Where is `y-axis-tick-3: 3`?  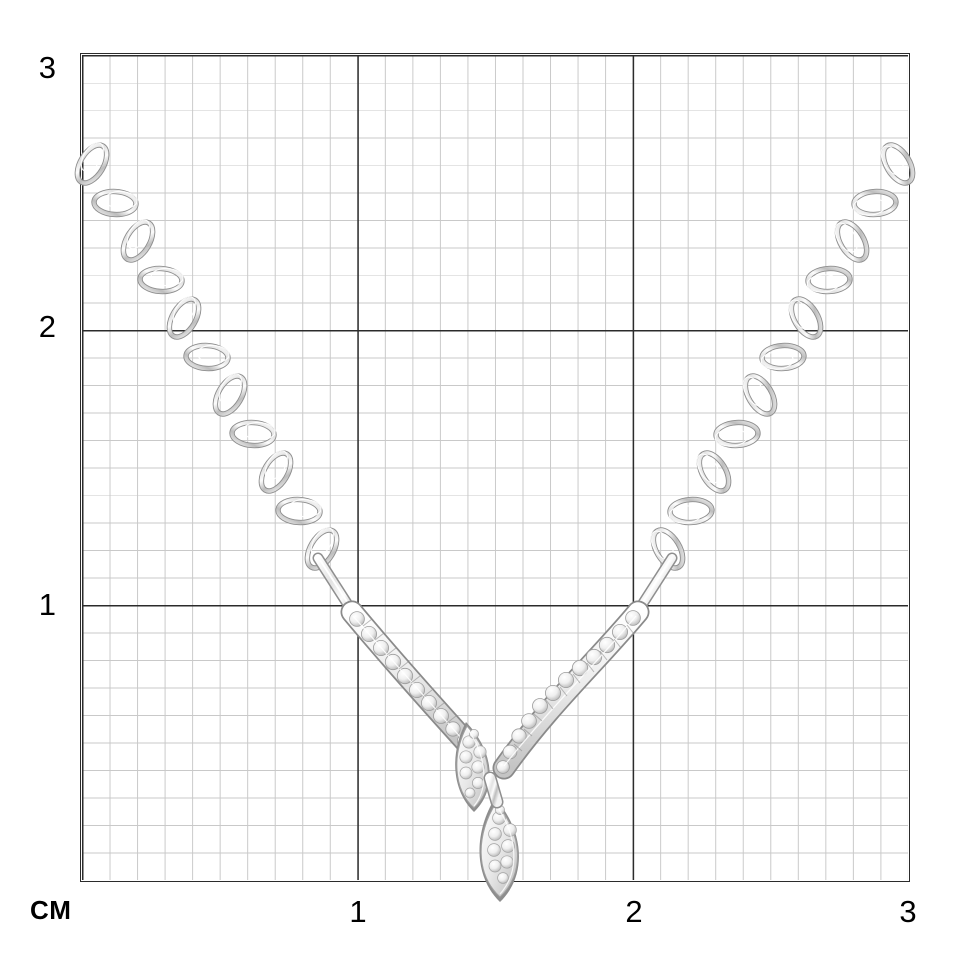 y-axis-tick-3: 3 is located at coordinates (47, 67).